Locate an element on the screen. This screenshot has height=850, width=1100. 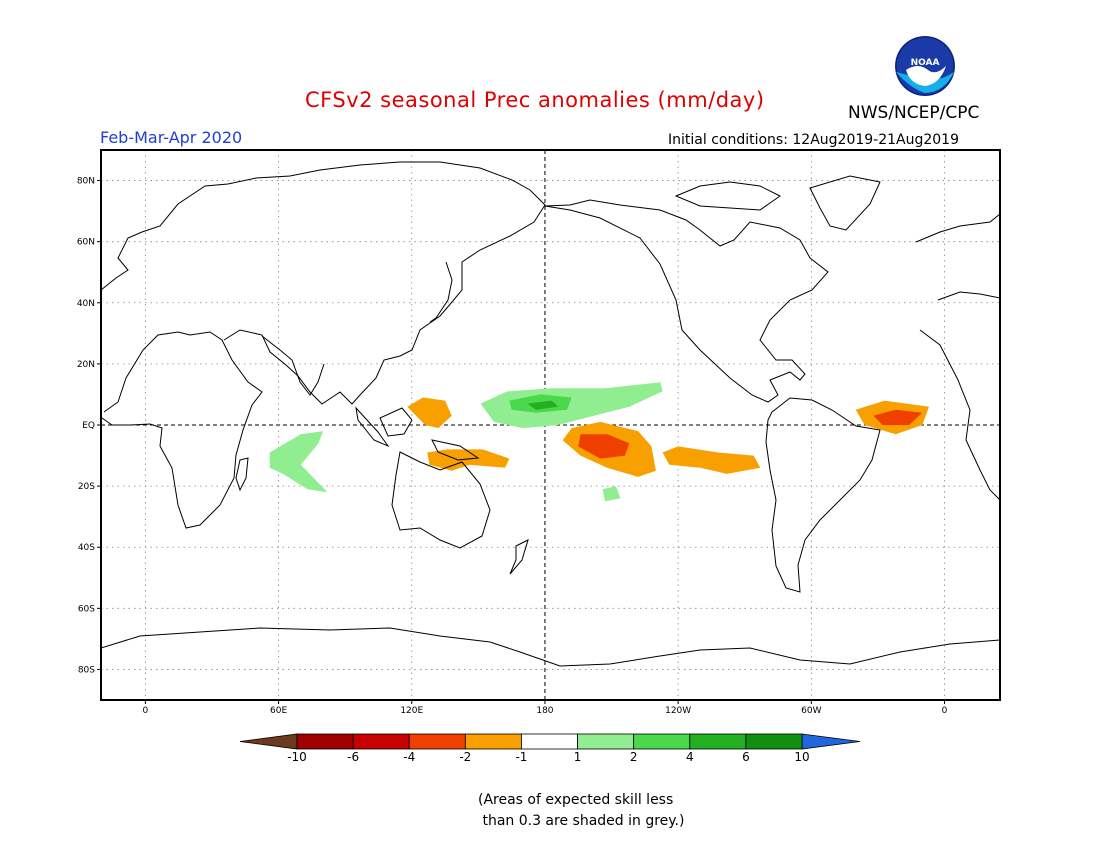
colorbar-label: 6 is located at coordinates (746, 757).